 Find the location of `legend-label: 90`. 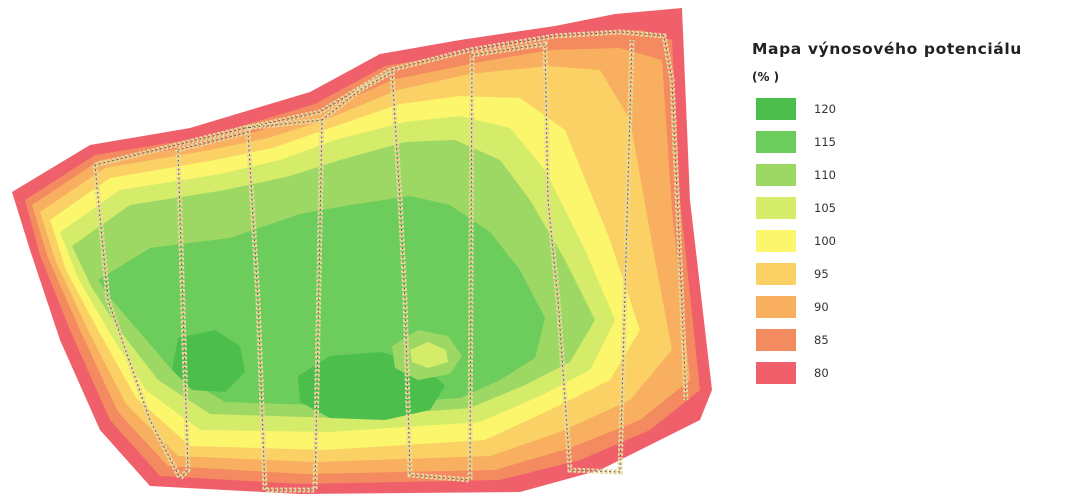

legend-label: 90 is located at coordinates (821, 306).